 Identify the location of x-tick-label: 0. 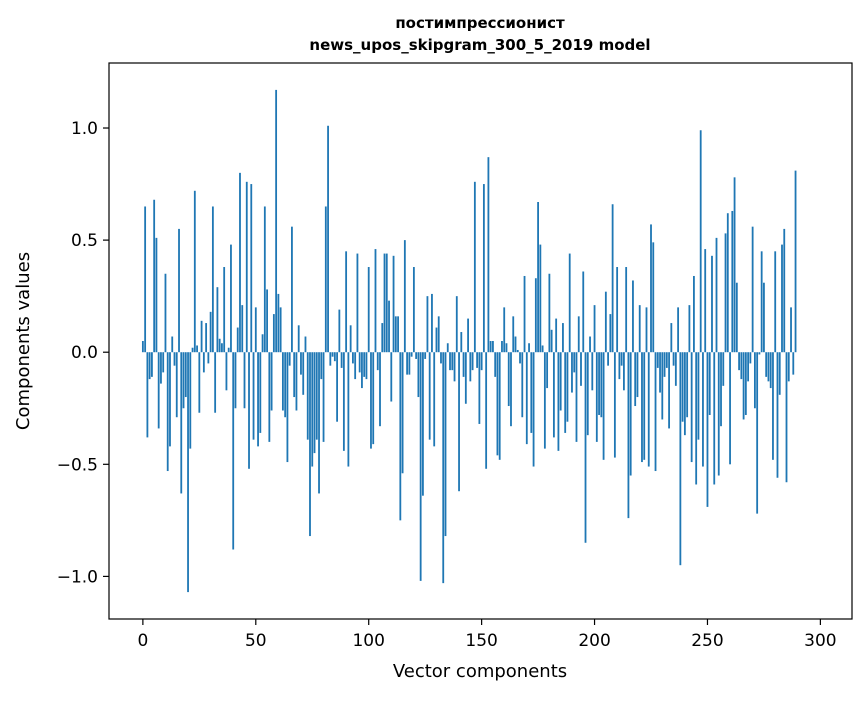
(142, 641).